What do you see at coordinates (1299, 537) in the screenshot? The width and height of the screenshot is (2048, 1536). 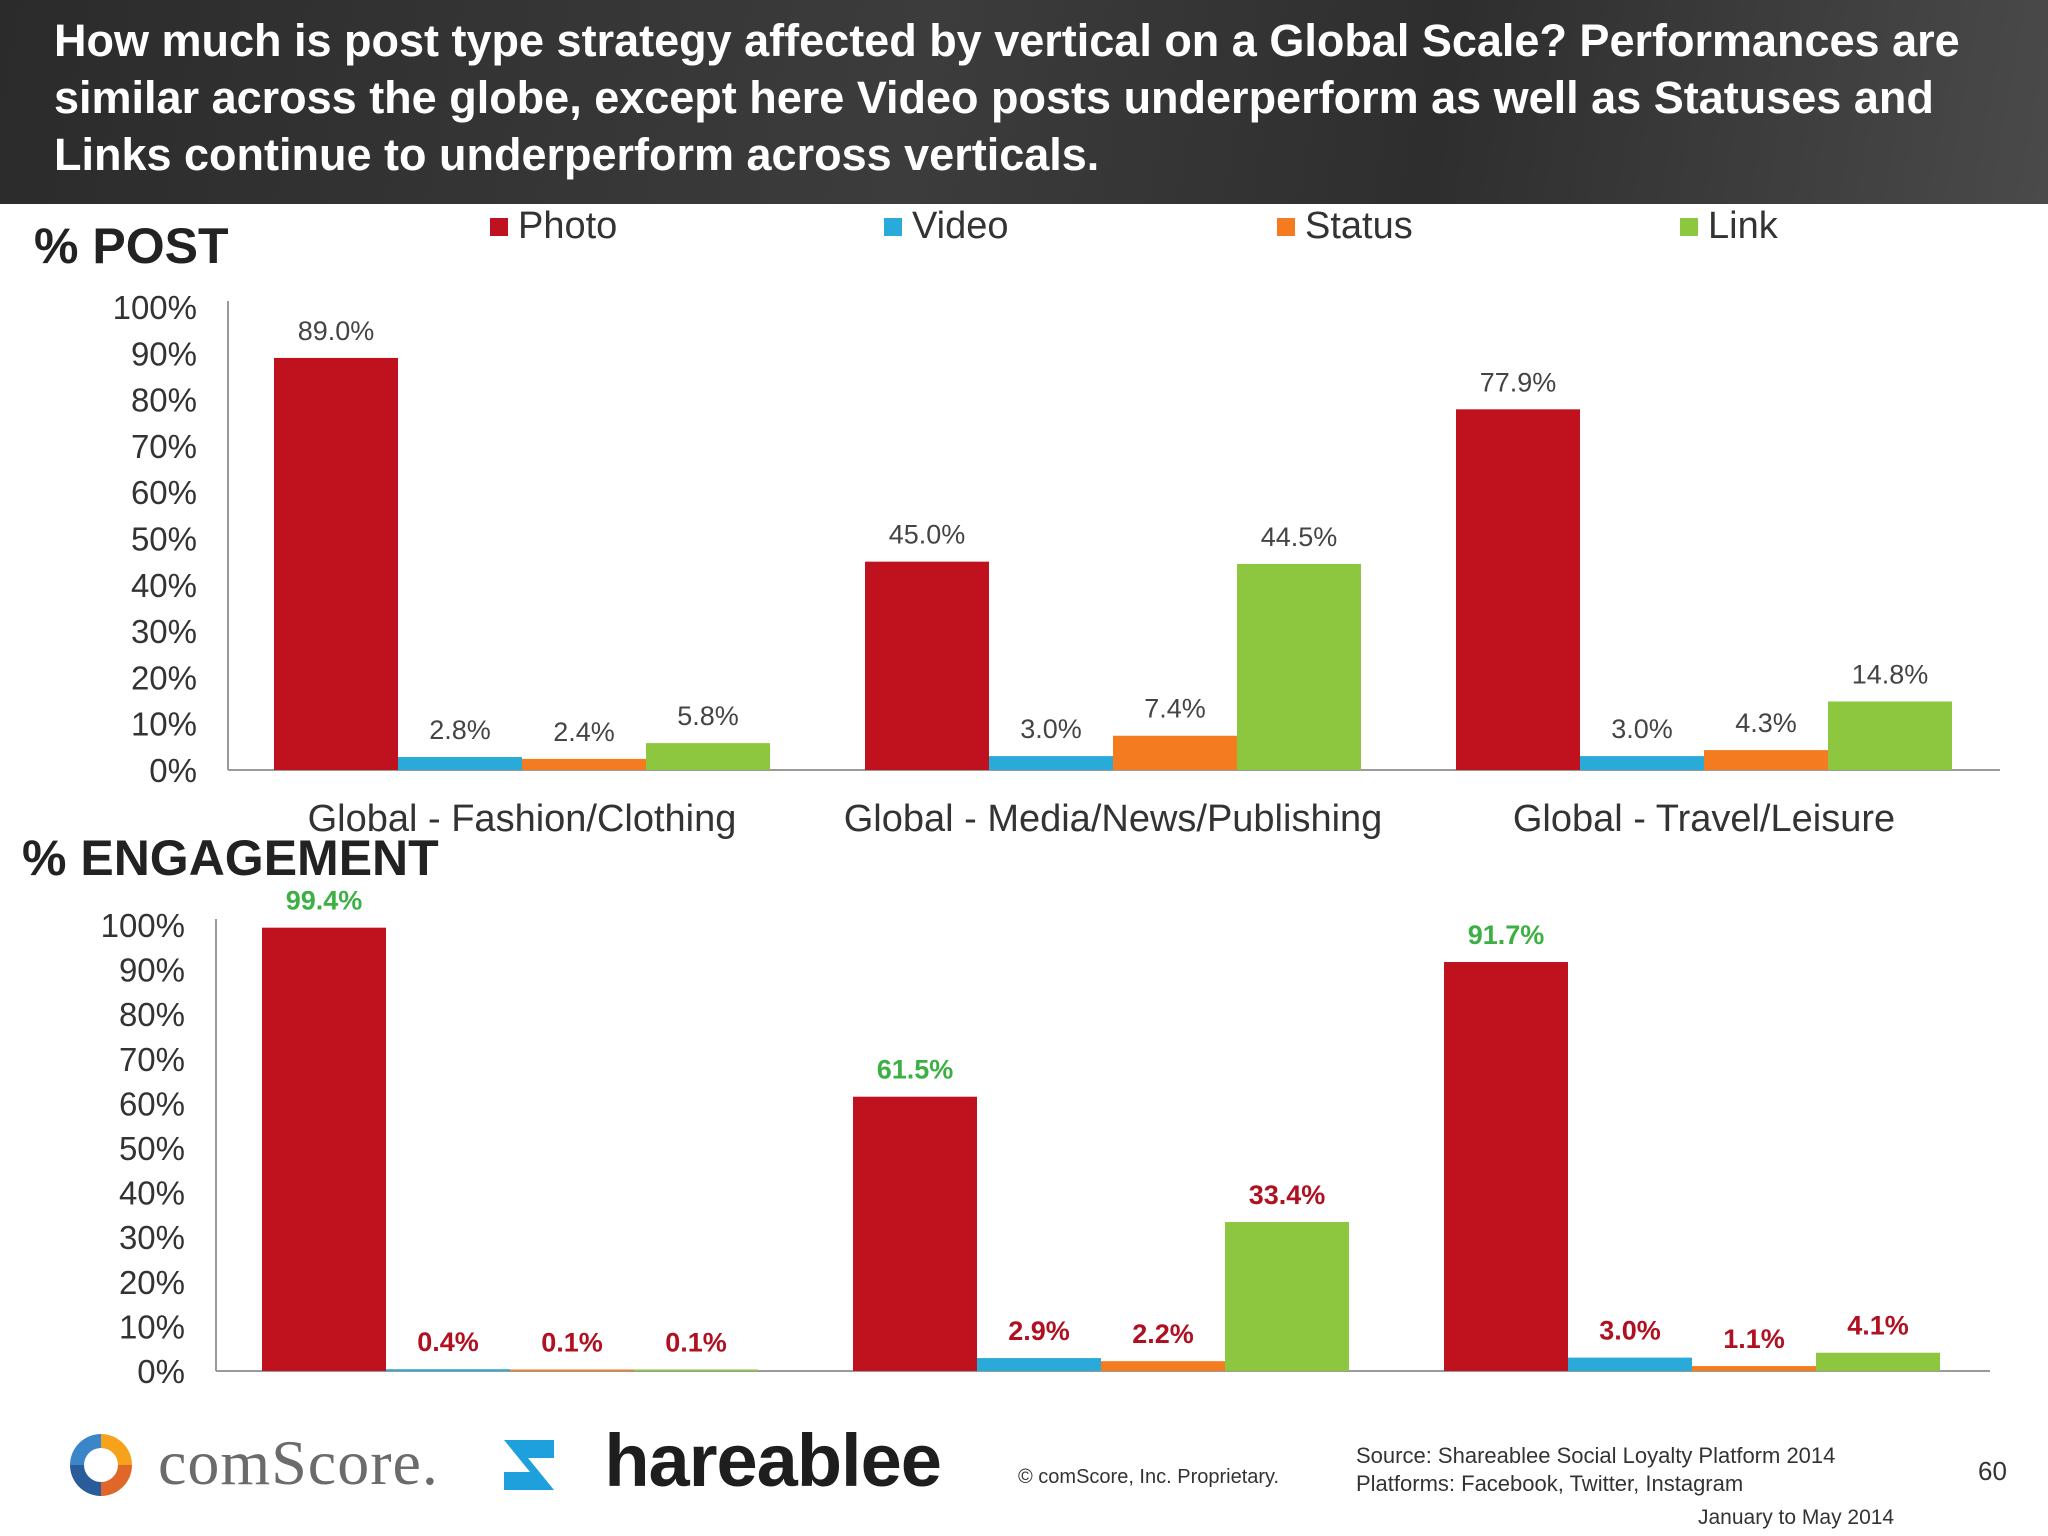 I see `data-label: 44.5%` at bounding box center [1299, 537].